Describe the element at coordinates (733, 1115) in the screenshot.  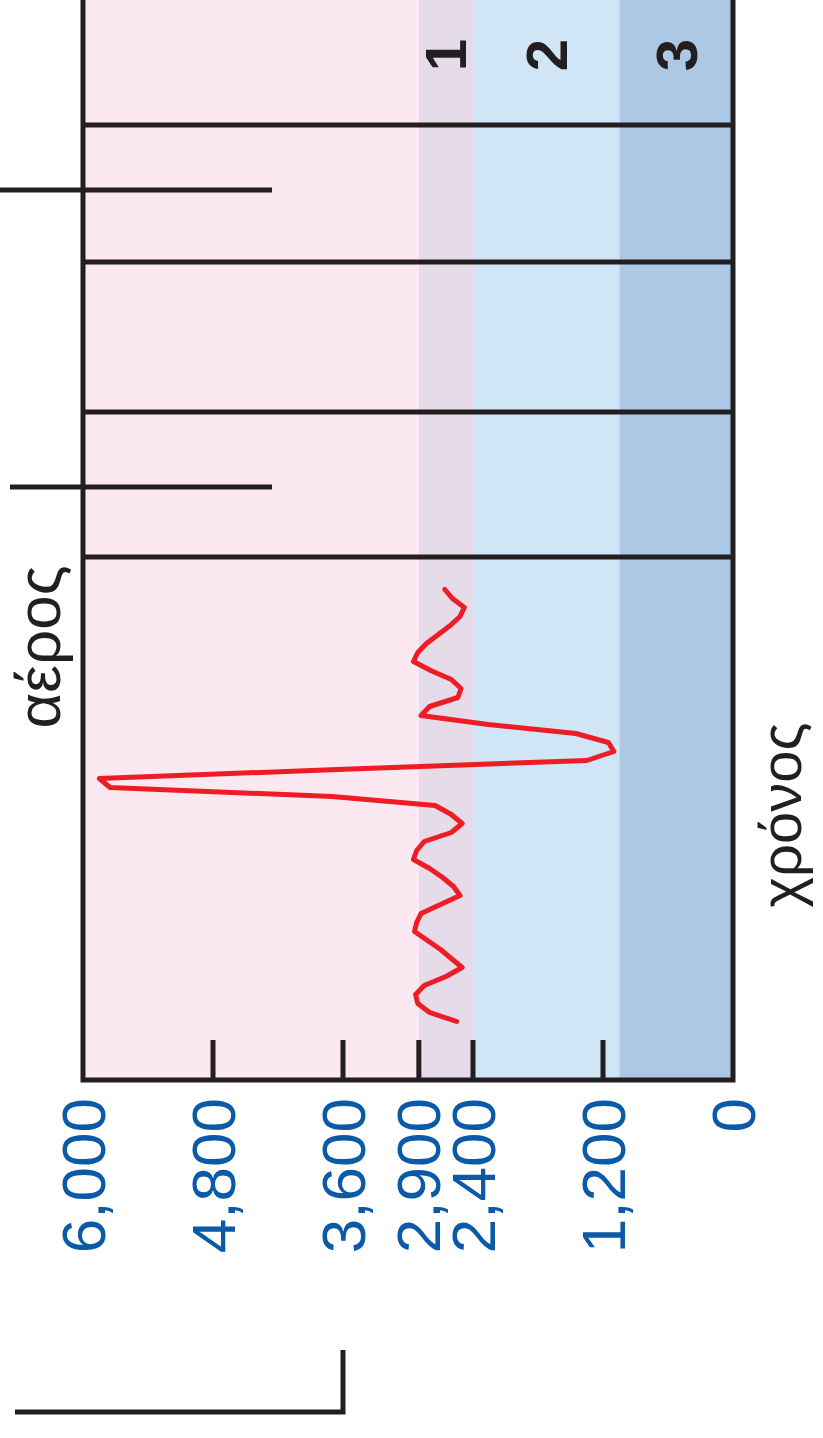
I see `x-tick-label: 0` at that location.